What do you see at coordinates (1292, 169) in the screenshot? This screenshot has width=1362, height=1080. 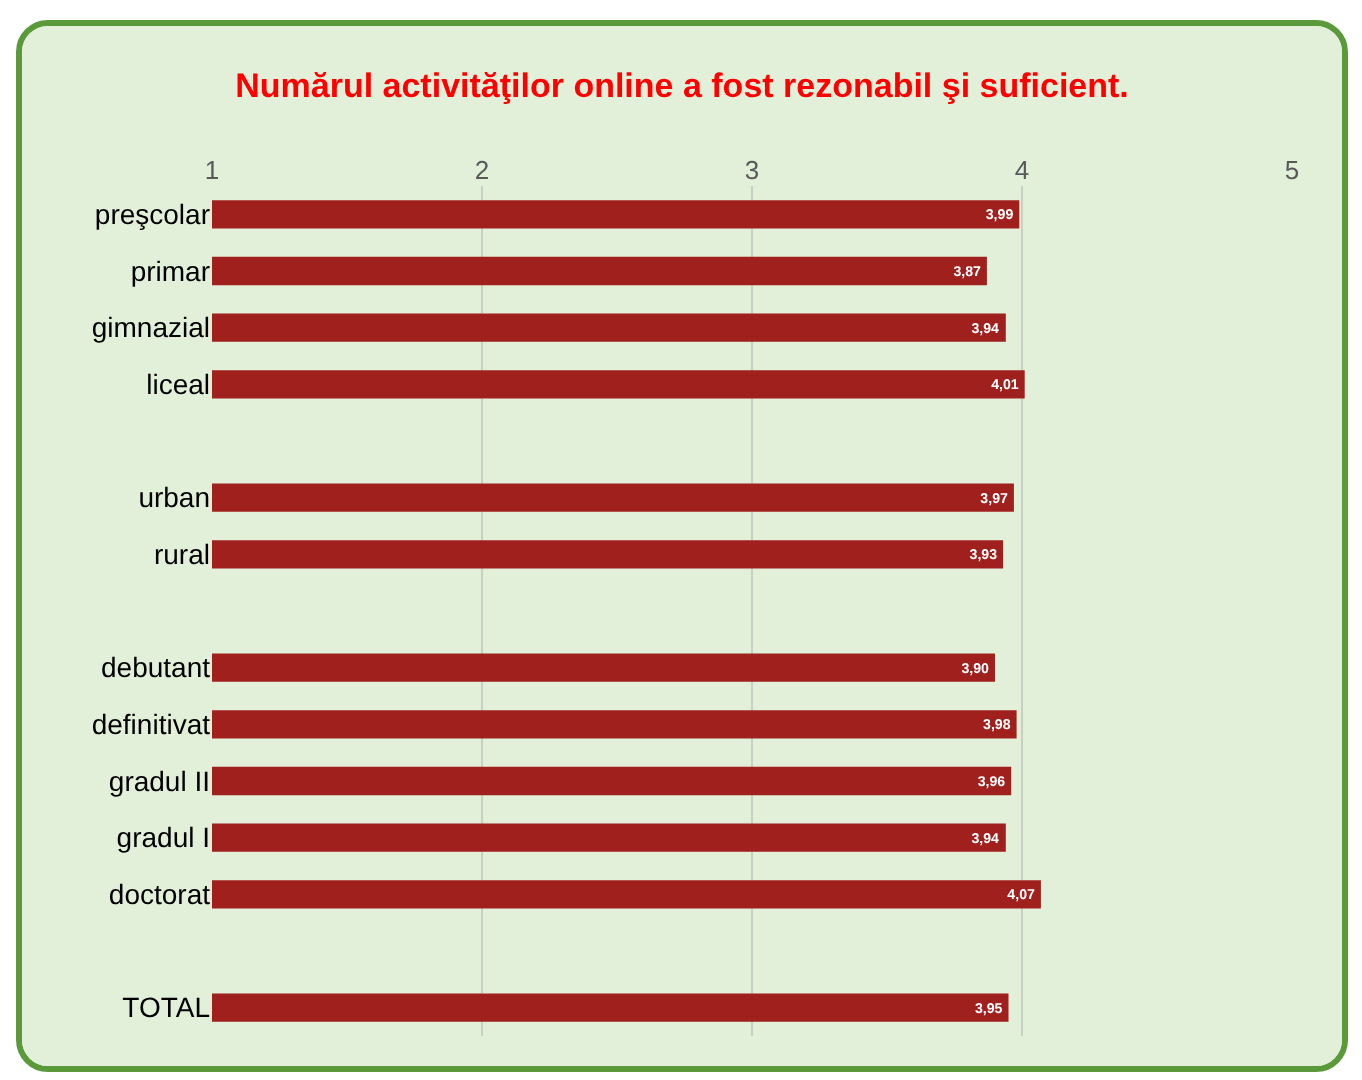 I see `x-tick-label: 5` at bounding box center [1292, 169].